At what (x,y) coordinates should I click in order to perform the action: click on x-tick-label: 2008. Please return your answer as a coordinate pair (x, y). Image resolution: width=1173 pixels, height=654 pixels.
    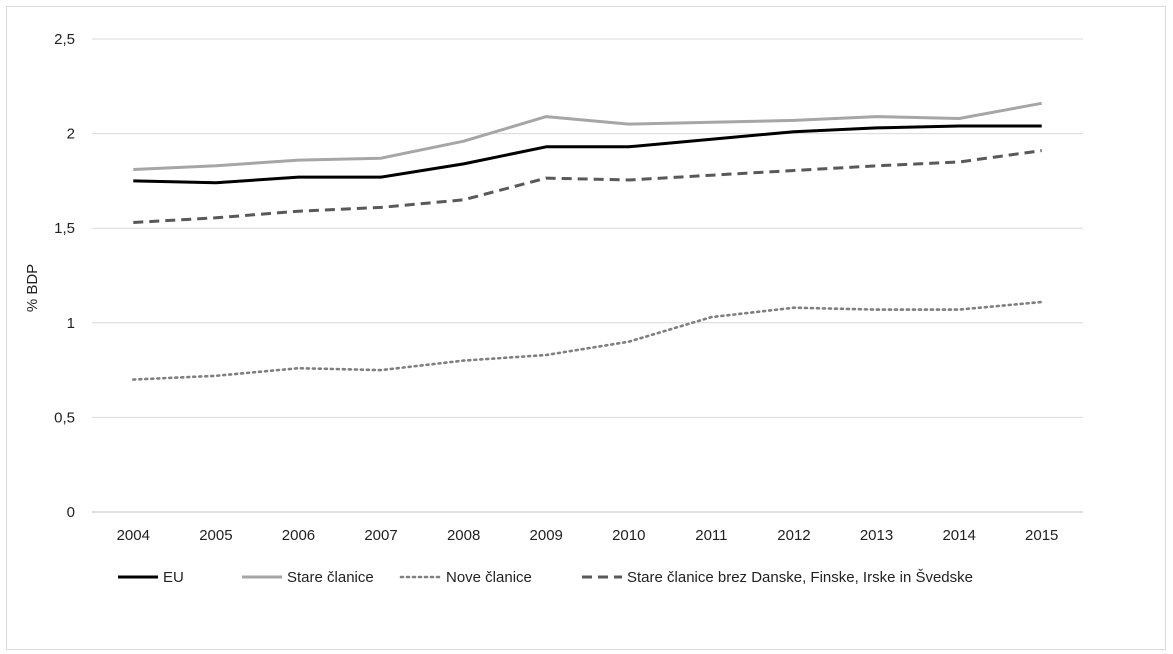
    Looking at the image, I should click on (463, 535).